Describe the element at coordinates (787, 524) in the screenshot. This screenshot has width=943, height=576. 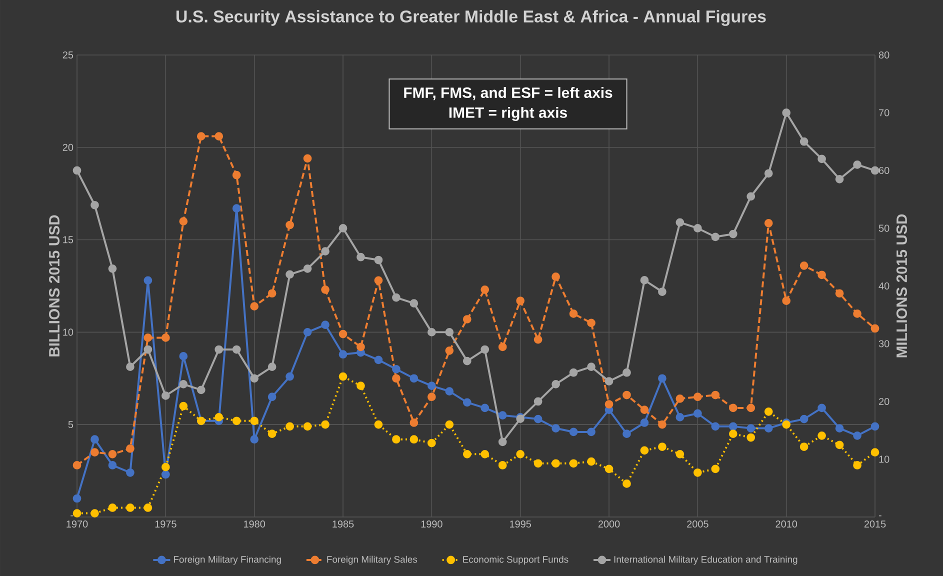
I see `x-tick-label: 2010` at that location.